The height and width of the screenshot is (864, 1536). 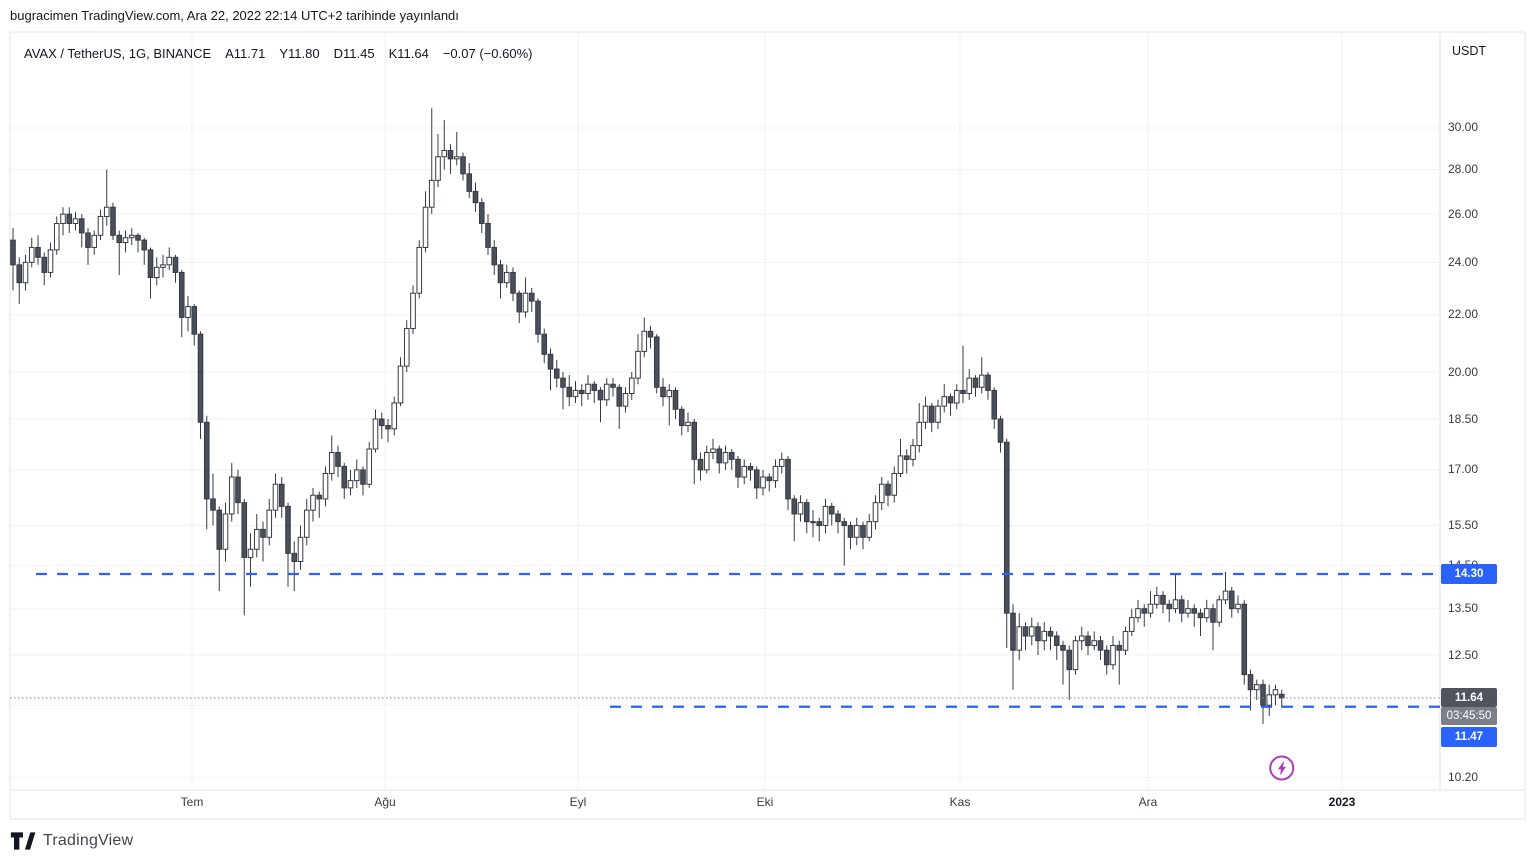 What do you see at coordinates (385, 802) in the screenshot?
I see `time-axis-label: Ağu` at bounding box center [385, 802].